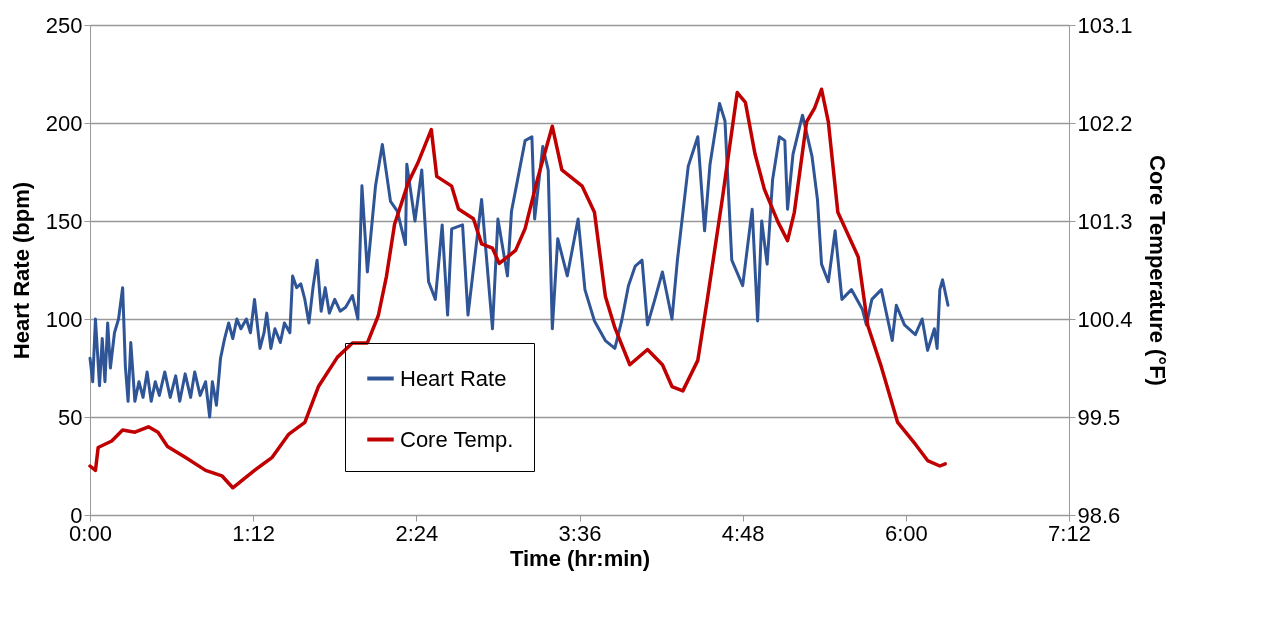 The height and width of the screenshot is (642, 1274). I want to click on y-tick-label: 50, so click(70, 417).